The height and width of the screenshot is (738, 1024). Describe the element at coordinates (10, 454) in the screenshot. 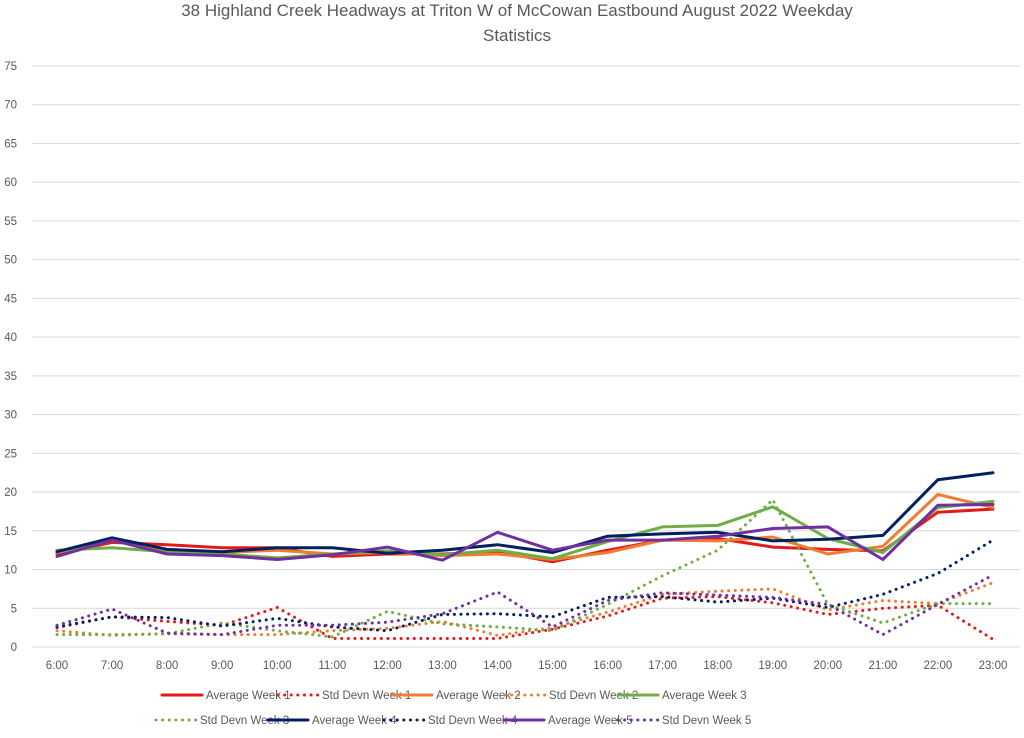

I see `y-tick-label: 25` at that location.